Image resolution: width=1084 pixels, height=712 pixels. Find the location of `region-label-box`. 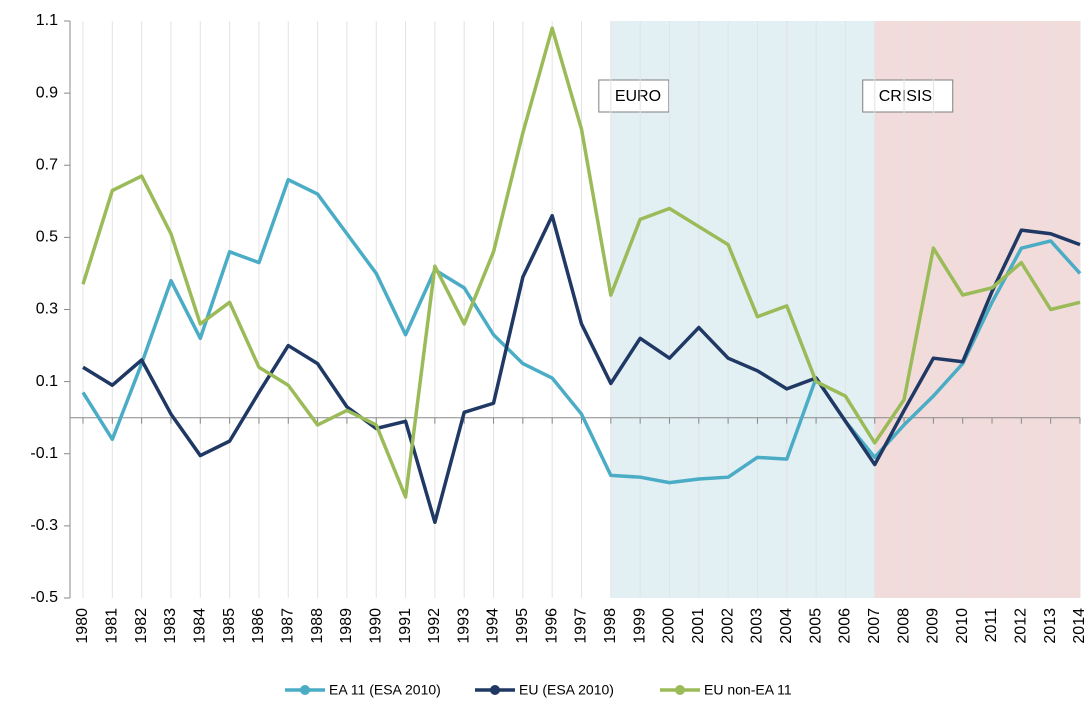

region-label-box is located at coordinates (908, 96).